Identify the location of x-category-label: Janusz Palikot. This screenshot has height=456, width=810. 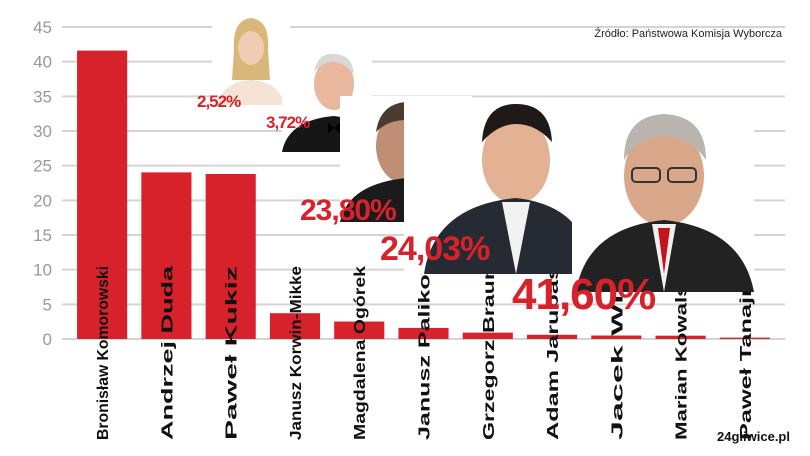
(425, 352).